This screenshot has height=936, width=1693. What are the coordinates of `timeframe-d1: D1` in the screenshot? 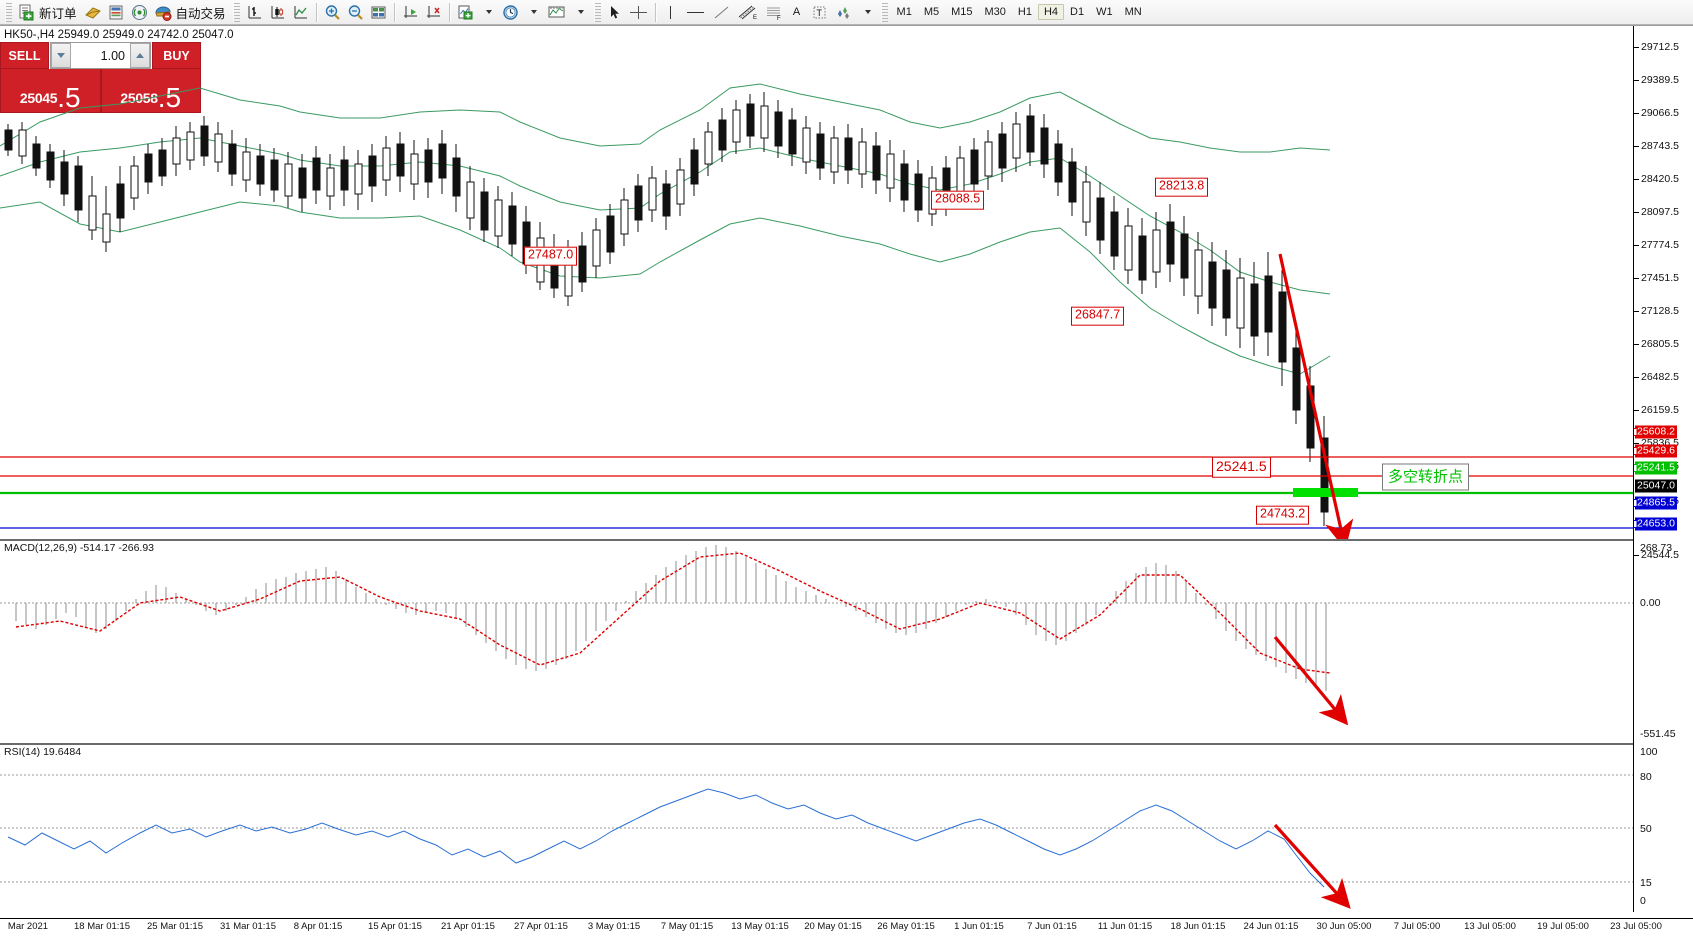 It's located at (1077, 12).